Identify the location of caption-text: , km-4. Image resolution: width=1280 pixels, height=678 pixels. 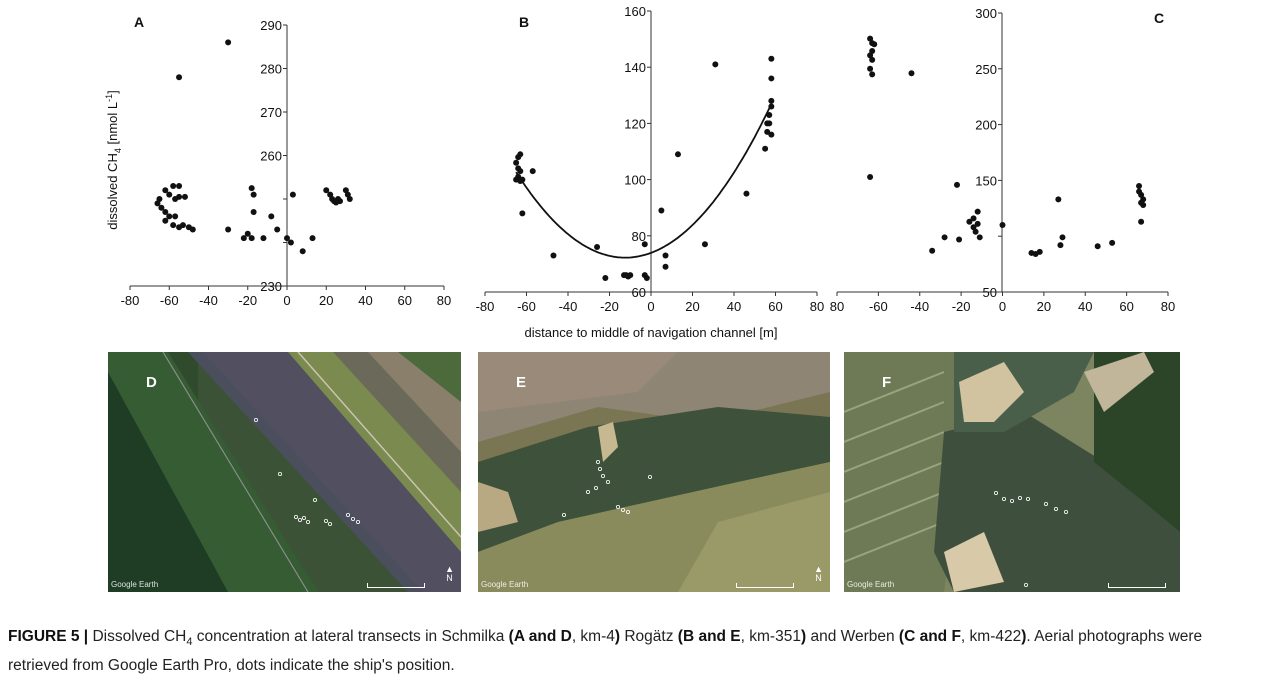
(593, 636).